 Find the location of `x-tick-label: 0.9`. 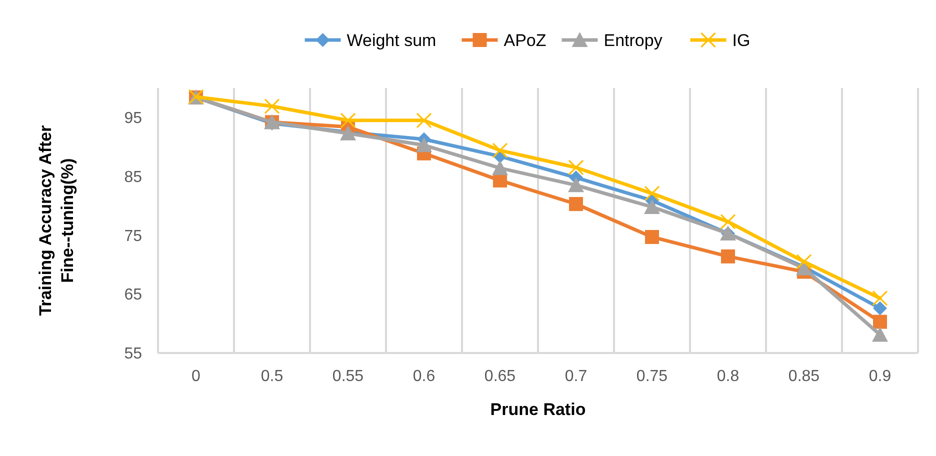

x-tick-label: 0.9 is located at coordinates (880, 376).